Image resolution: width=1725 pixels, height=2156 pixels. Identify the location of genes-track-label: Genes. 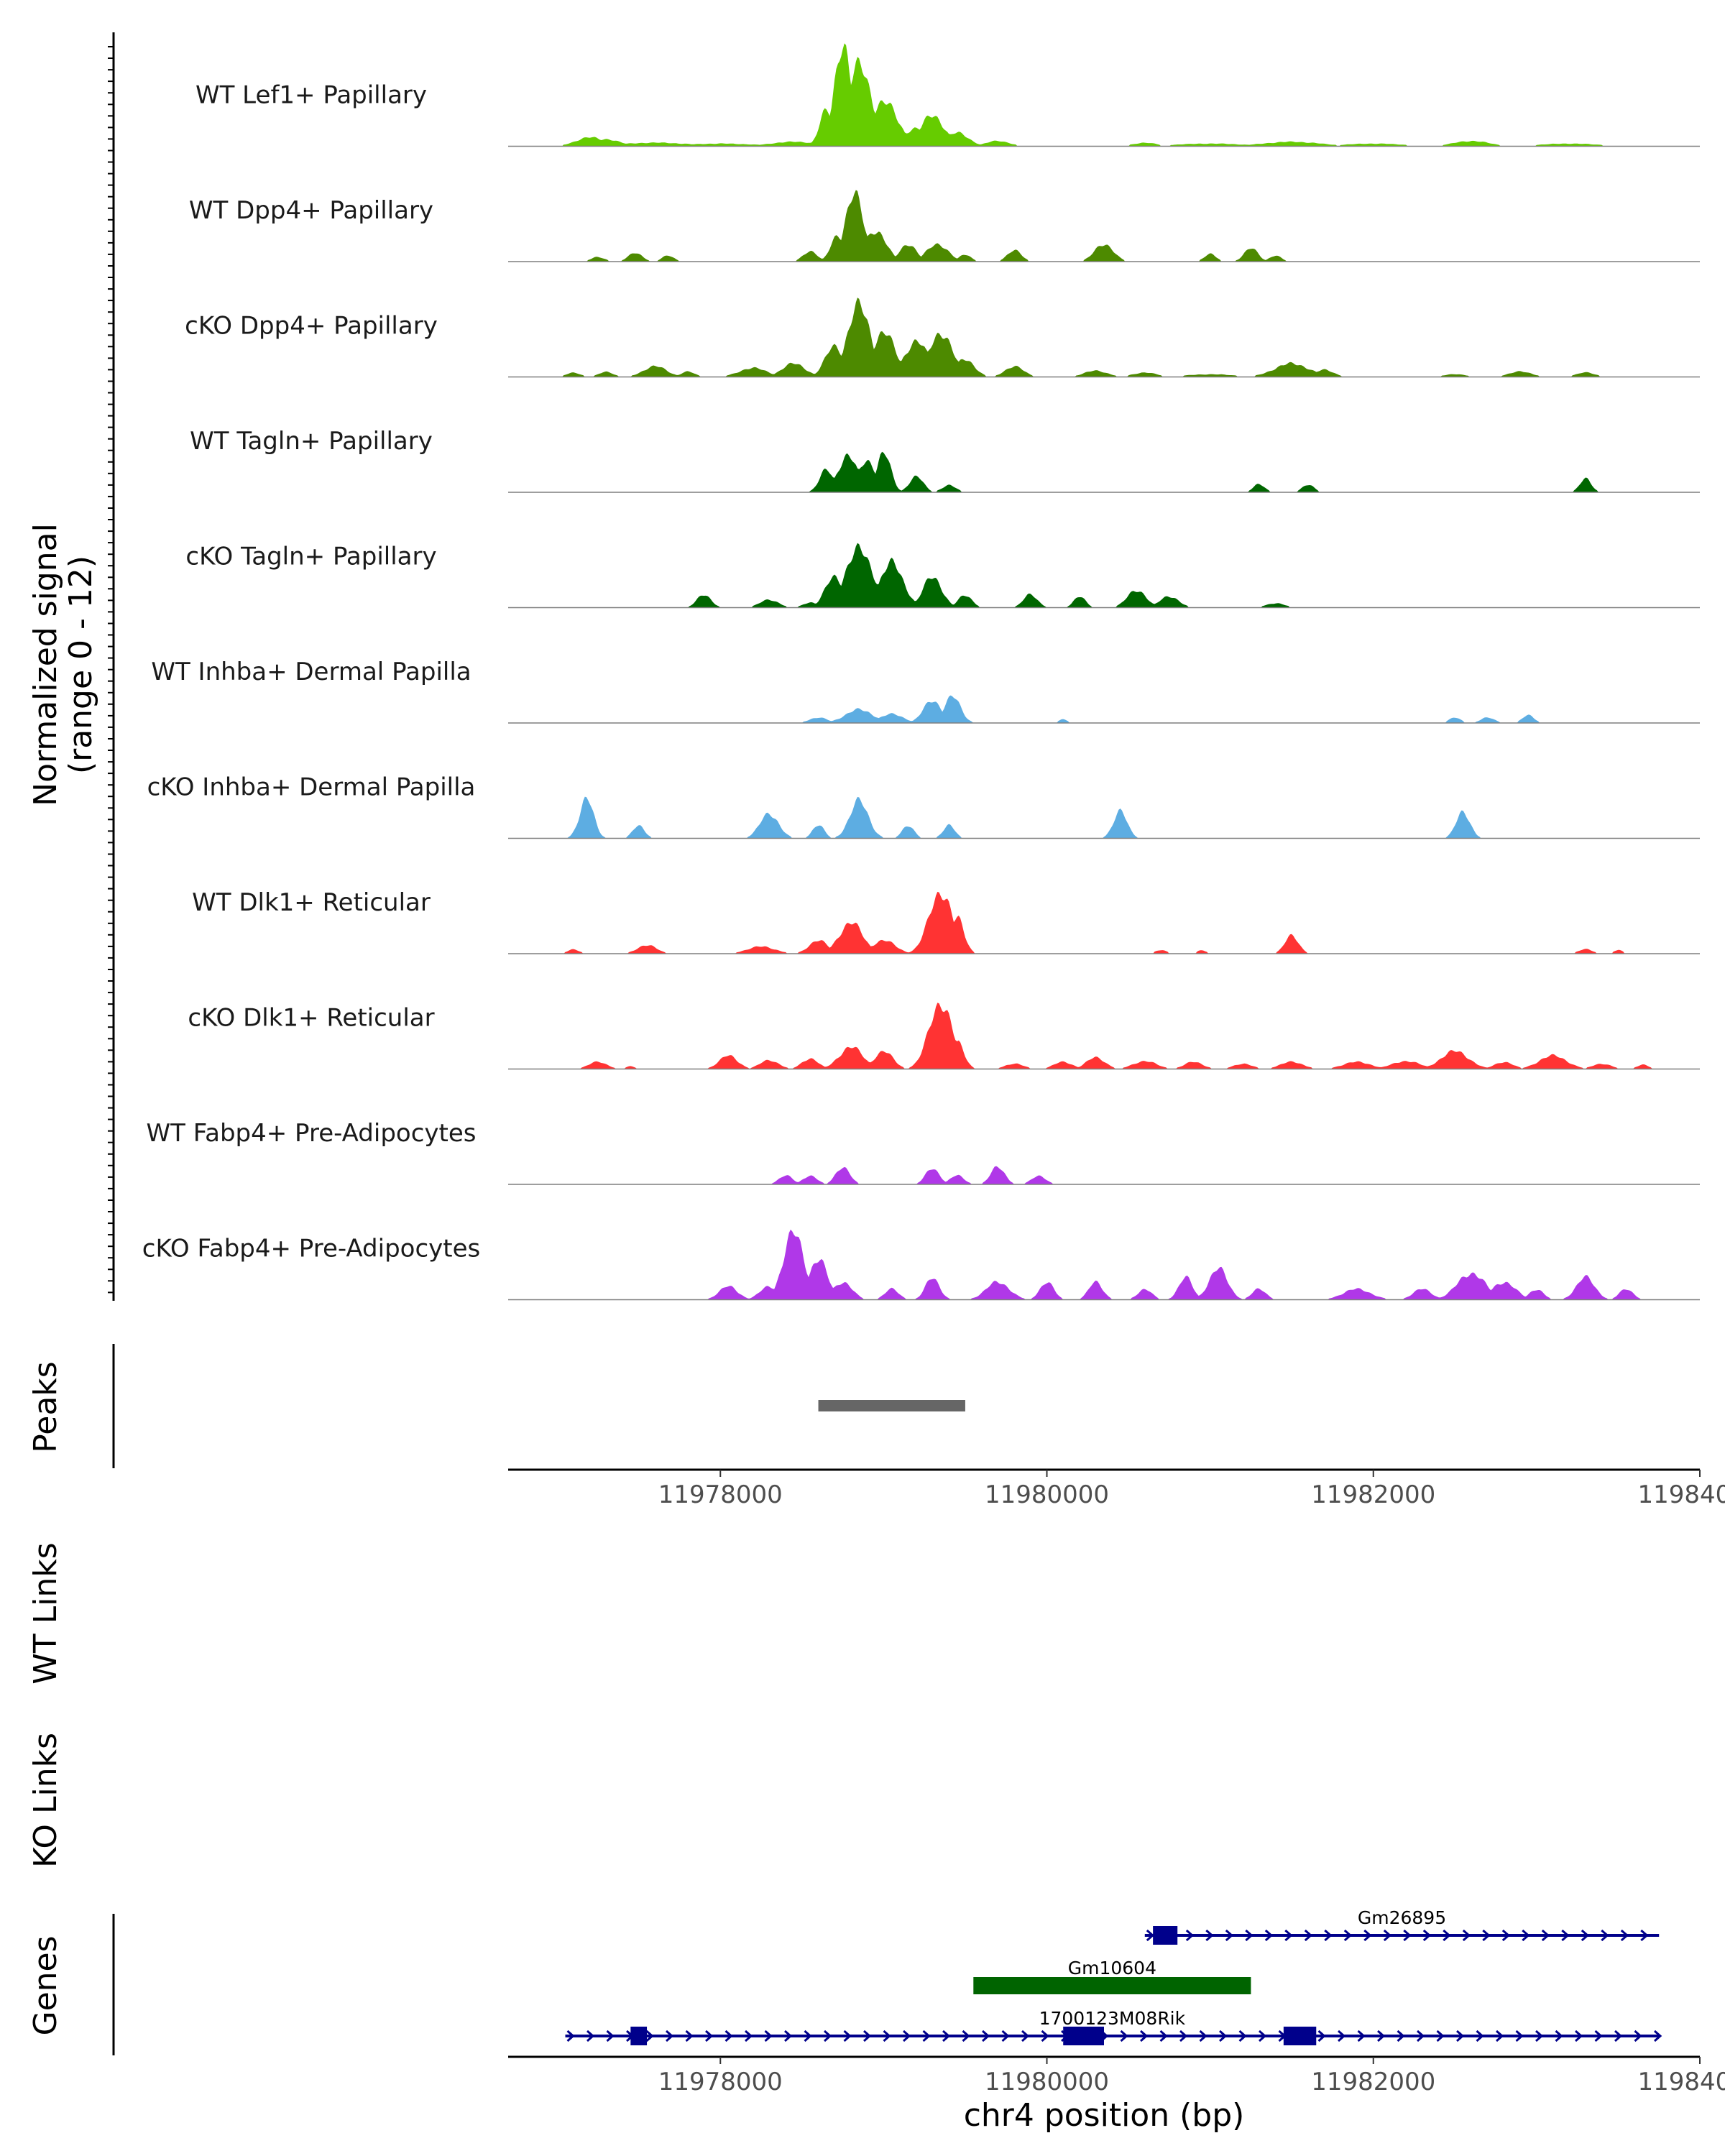
(45, 1985).